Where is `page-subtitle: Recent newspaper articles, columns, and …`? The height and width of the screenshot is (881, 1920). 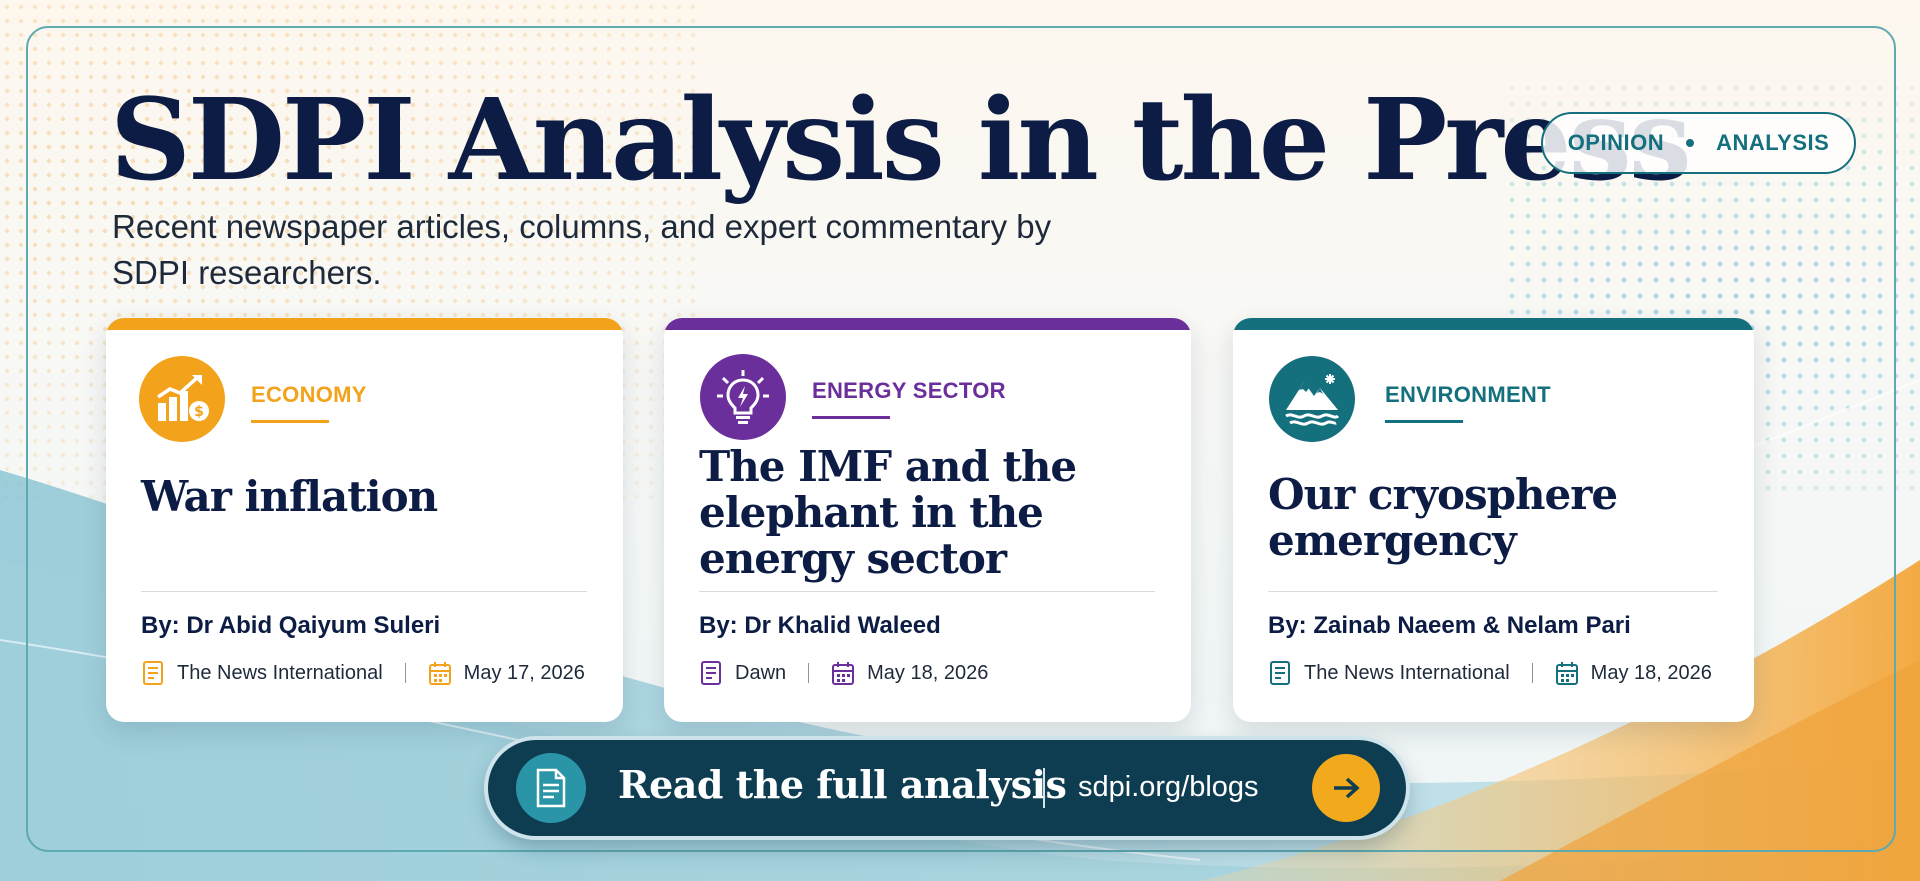 page-subtitle: Recent newspaper articles, columns, and … is located at coordinates (582, 249).